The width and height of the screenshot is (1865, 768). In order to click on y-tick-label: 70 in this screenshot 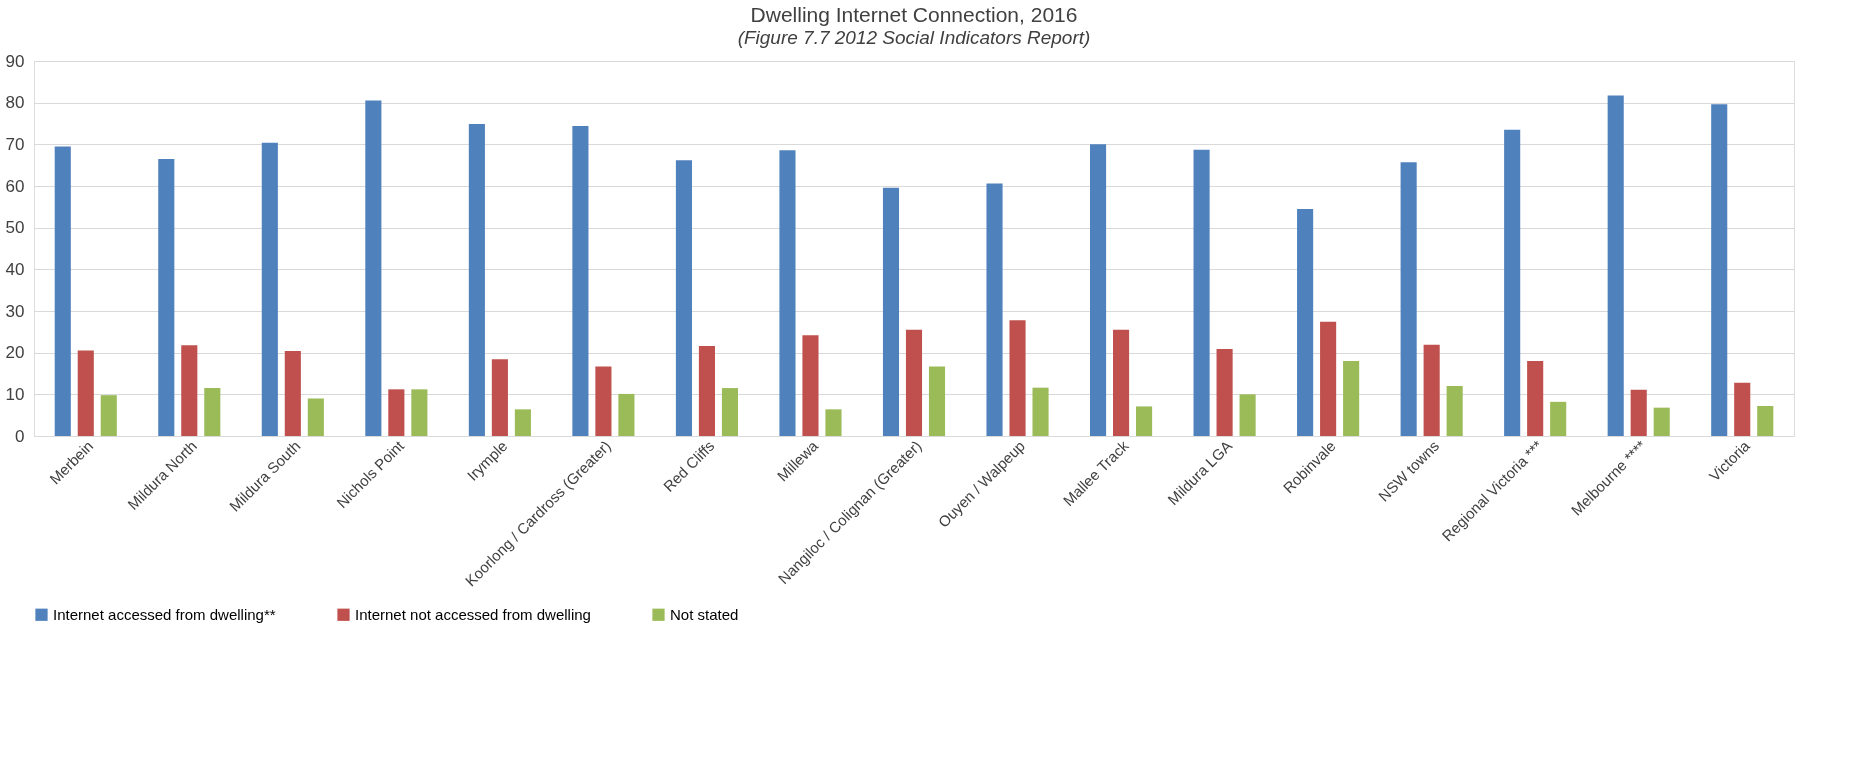, I will do `click(15, 144)`.